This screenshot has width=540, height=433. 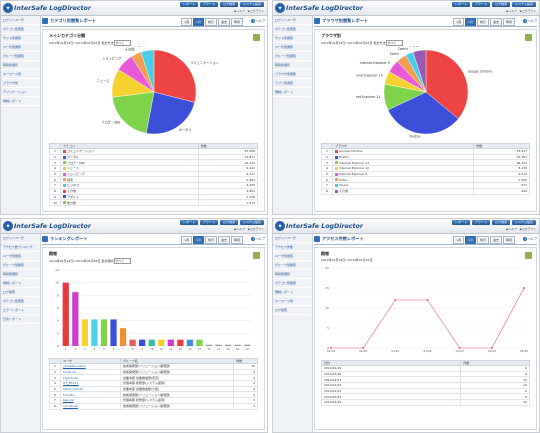 What do you see at coordinates (20, 247) in the screenshot?
I see `sidebar-item: アクセス数ランキング` at bounding box center [20, 247].